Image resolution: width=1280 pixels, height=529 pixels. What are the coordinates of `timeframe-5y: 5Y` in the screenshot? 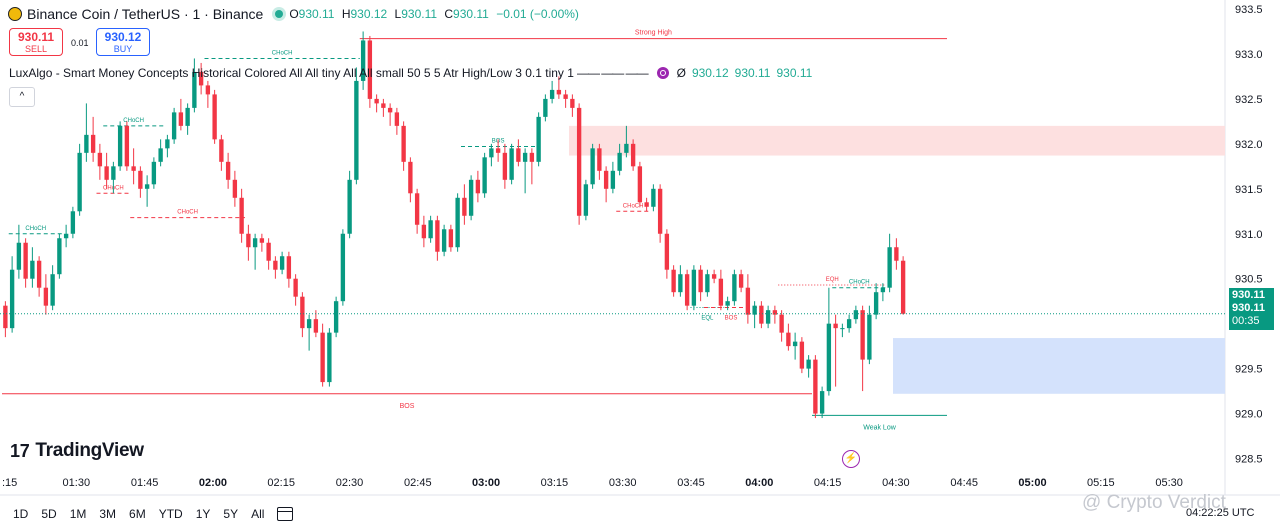 It's located at (231, 514).